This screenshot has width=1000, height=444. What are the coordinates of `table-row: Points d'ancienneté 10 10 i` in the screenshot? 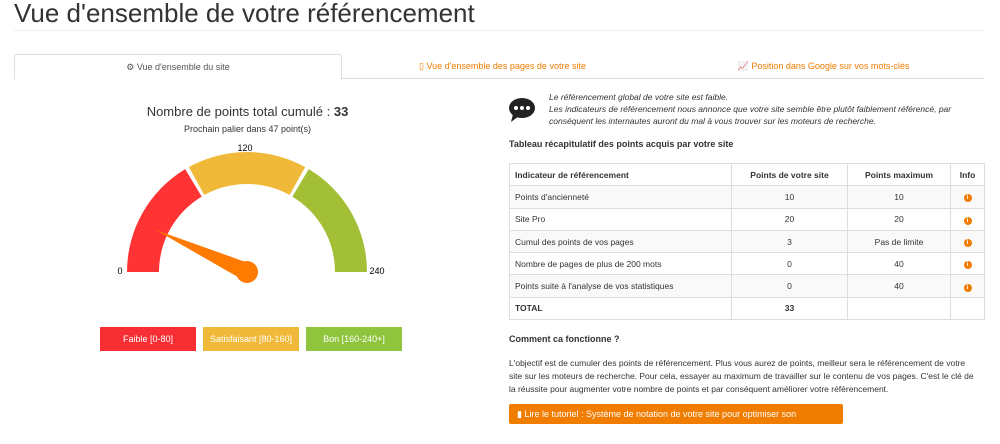 It's located at (747, 197).